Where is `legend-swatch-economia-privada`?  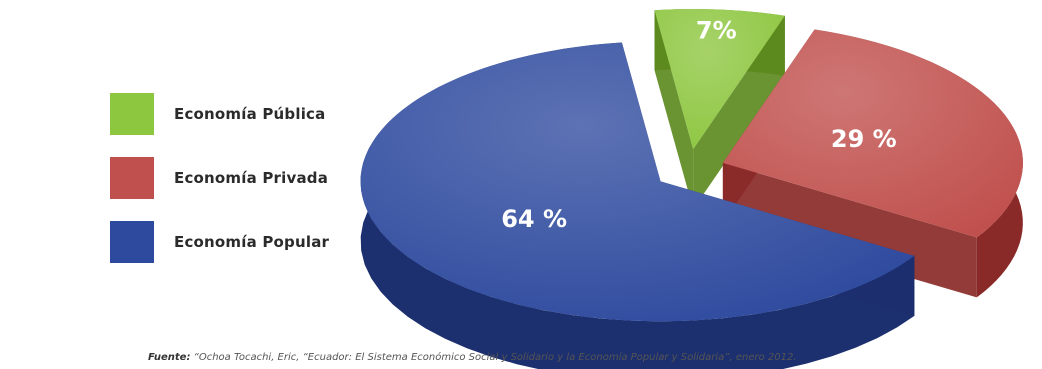
legend-swatch-economia-privada is located at coordinates (132, 178).